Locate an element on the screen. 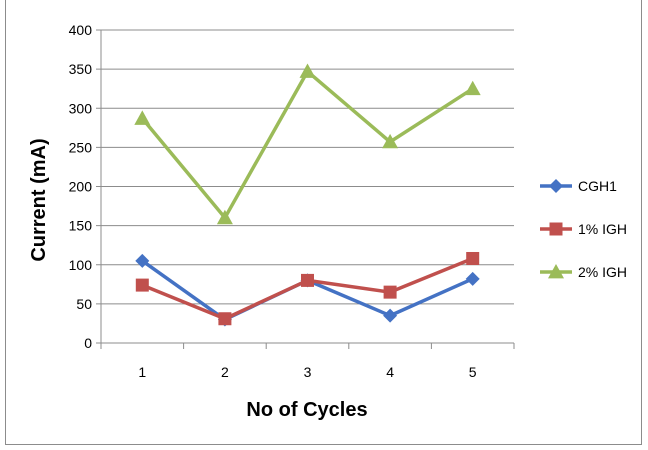 Image resolution: width=648 pixels, height=450 pixels. y-axis-ticks: 0 50 100 150 200 250 300 350 400 is located at coordinates (81, 186).